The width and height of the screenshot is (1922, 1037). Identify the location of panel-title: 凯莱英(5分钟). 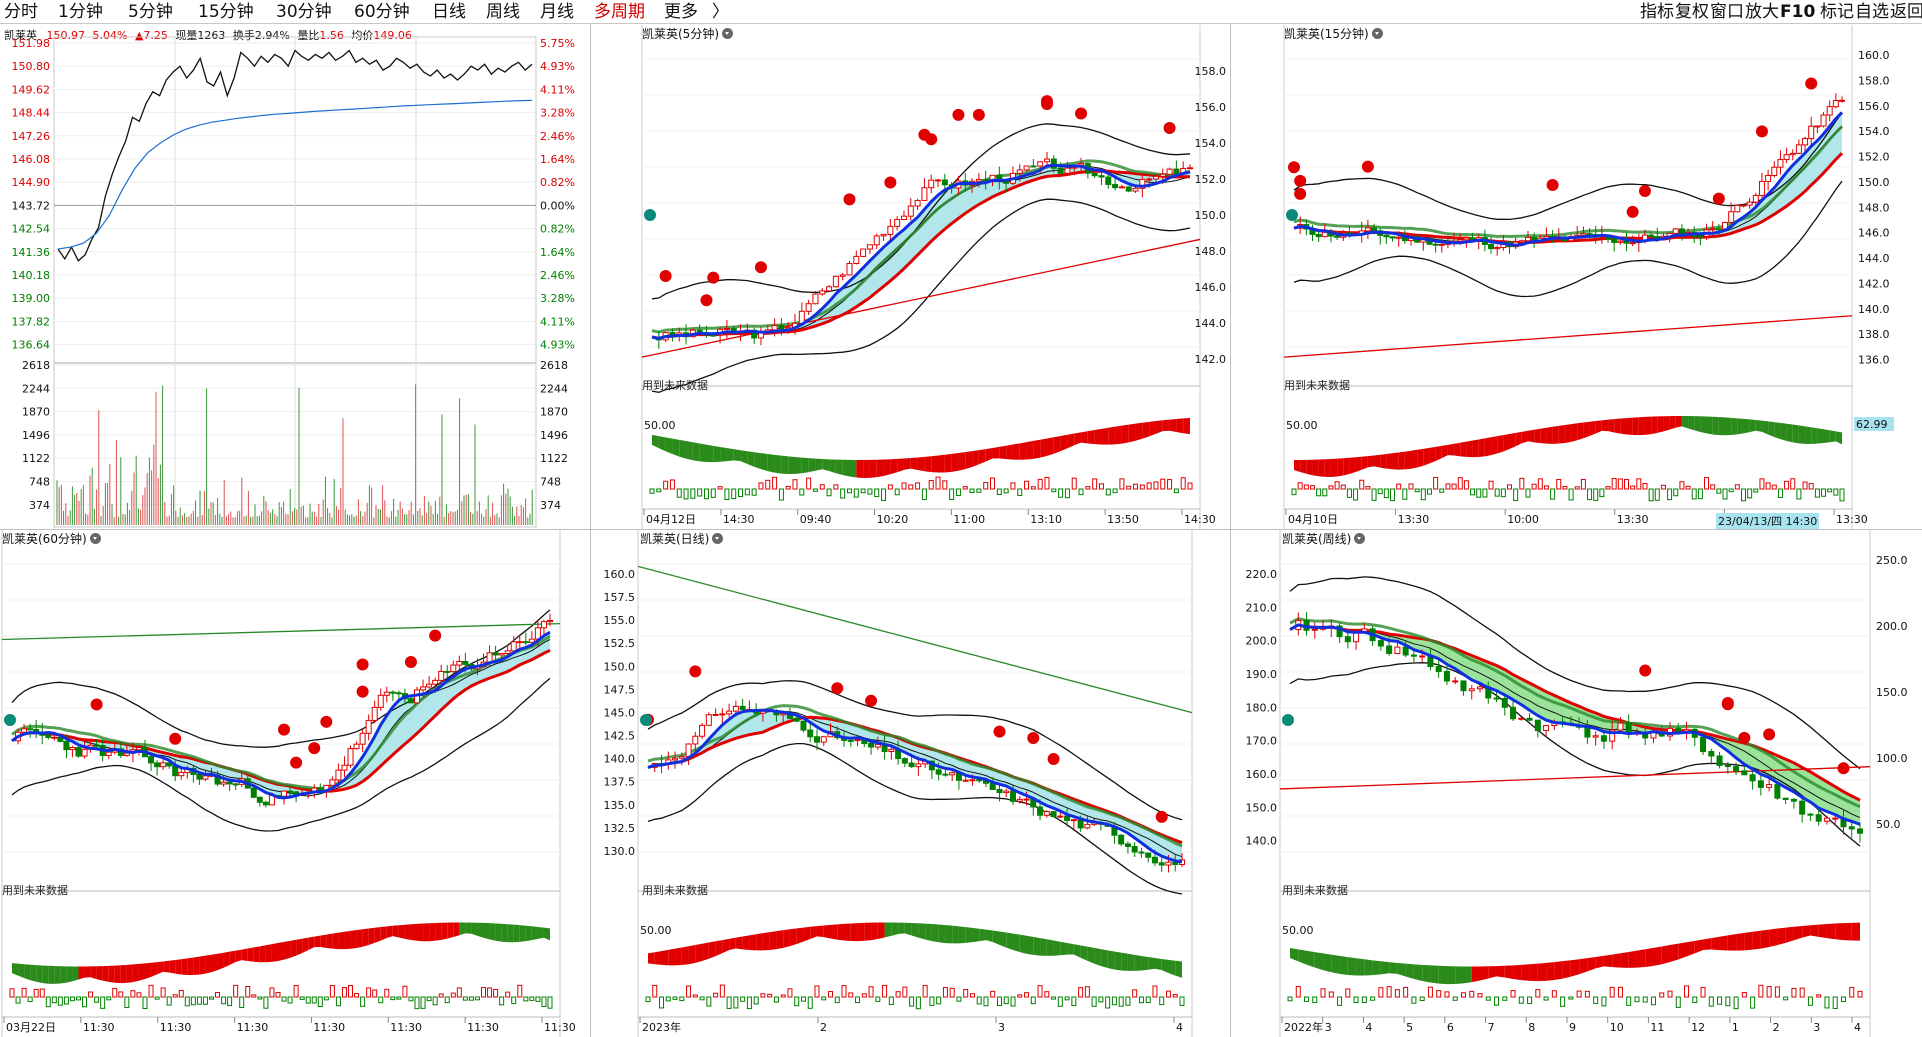
(687, 33).